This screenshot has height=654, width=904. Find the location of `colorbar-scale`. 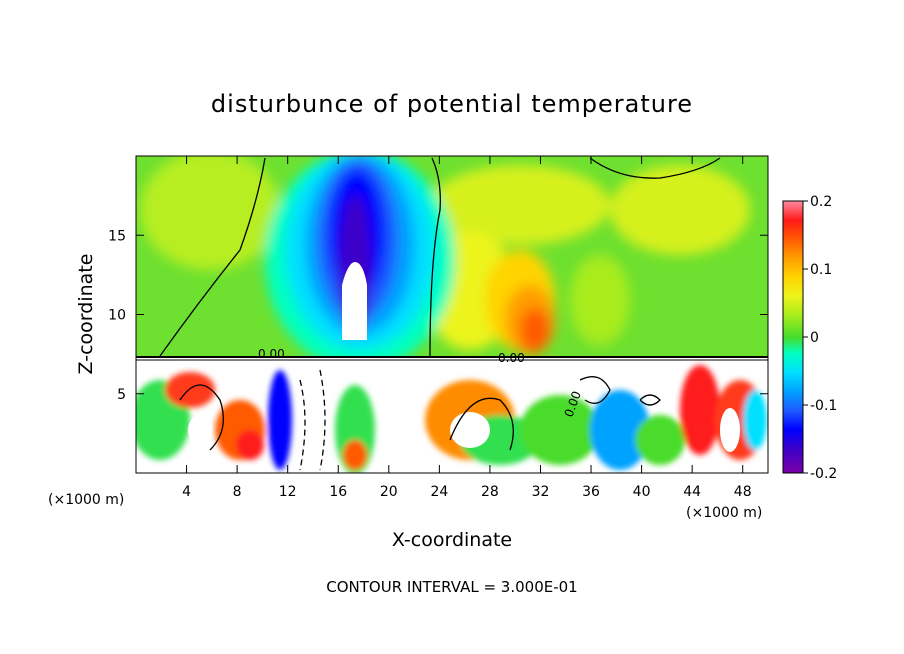

colorbar-scale is located at coordinates (793, 337).